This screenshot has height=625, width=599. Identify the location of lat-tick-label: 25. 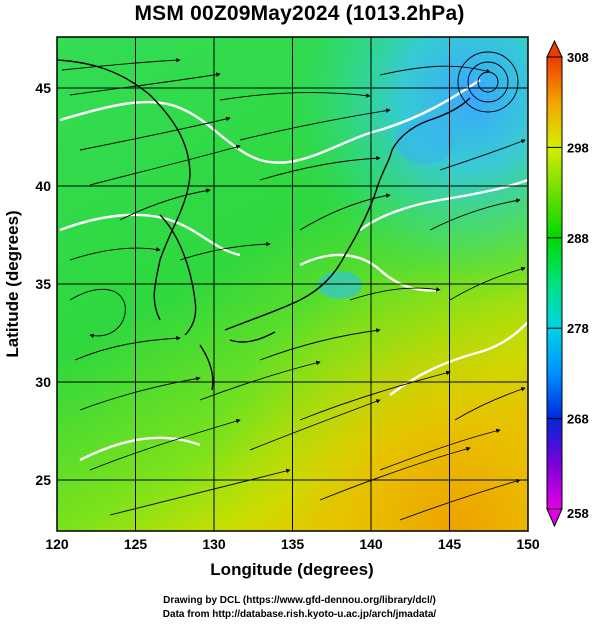
(43, 480).